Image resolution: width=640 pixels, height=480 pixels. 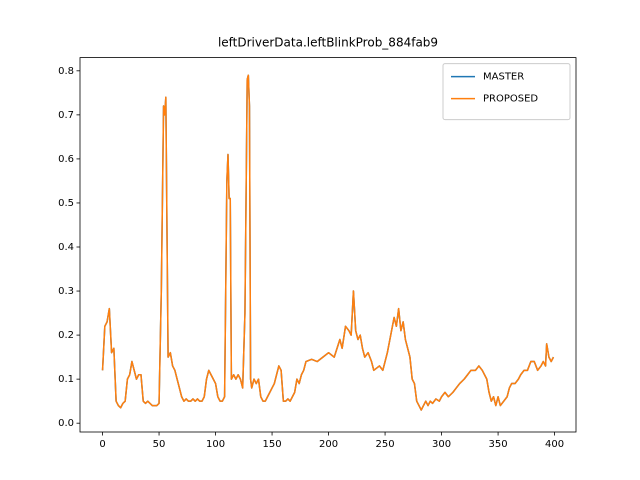 I want to click on legend-label: PROPOSED, so click(x=510, y=99).